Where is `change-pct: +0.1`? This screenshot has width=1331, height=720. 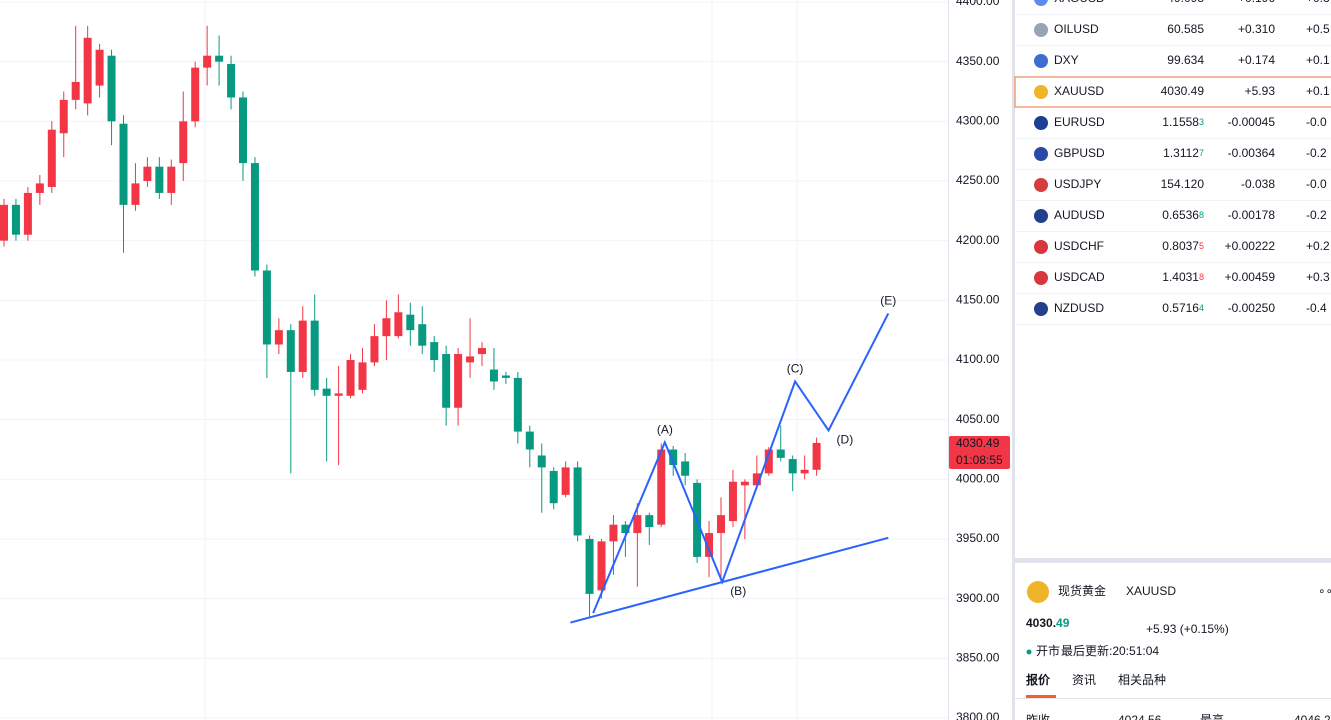 change-pct: +0.1 is located at coordinates (1318, 91).